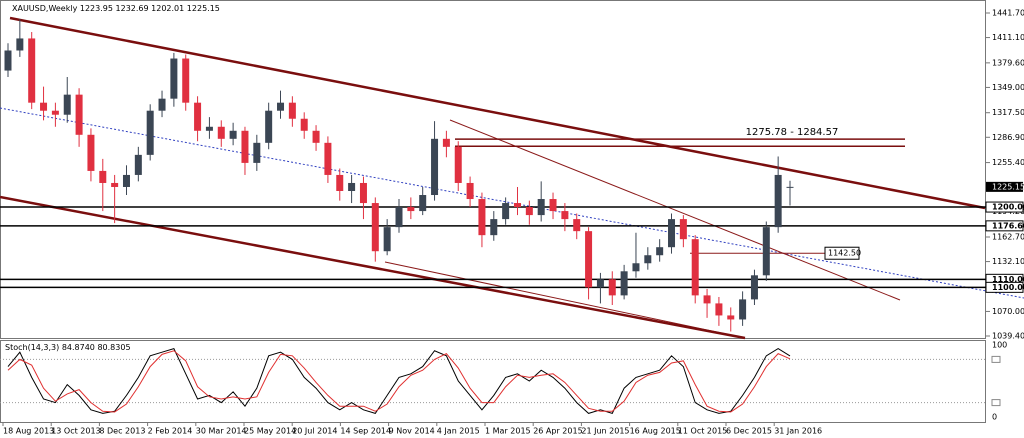 This screenshot has height=438, width=1024. Describe the element at coordinates (999, 345) in the screenshot. I see `stoch-tick-label: 100` at that location.